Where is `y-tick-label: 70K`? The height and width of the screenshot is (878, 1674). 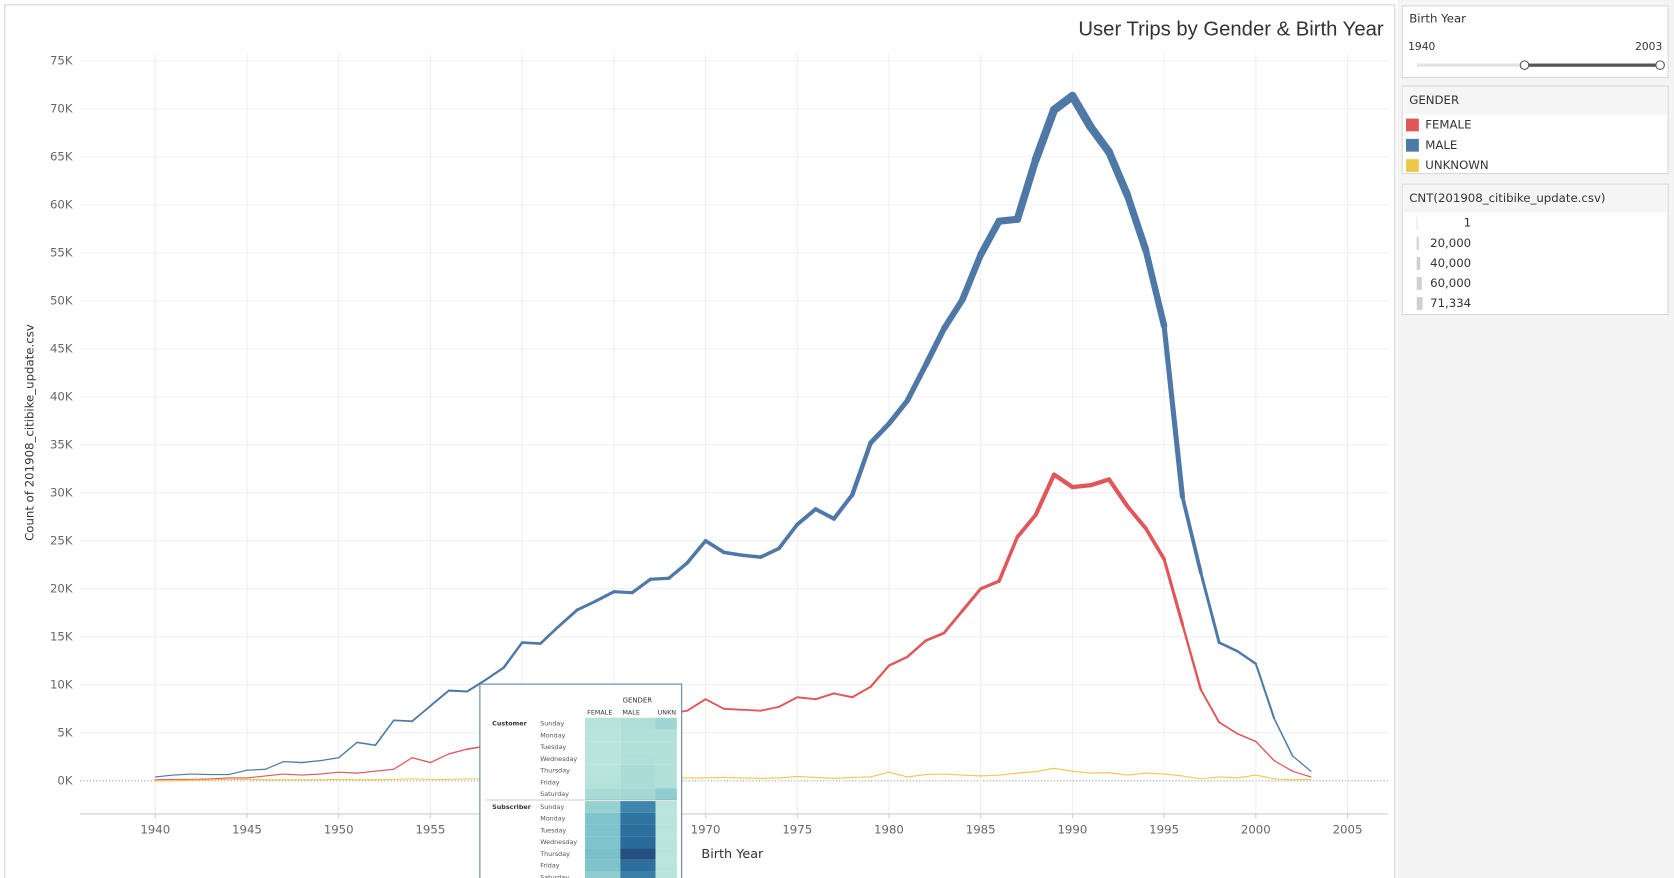 y-tick-label: 70K is located at coordinates (61, 108).